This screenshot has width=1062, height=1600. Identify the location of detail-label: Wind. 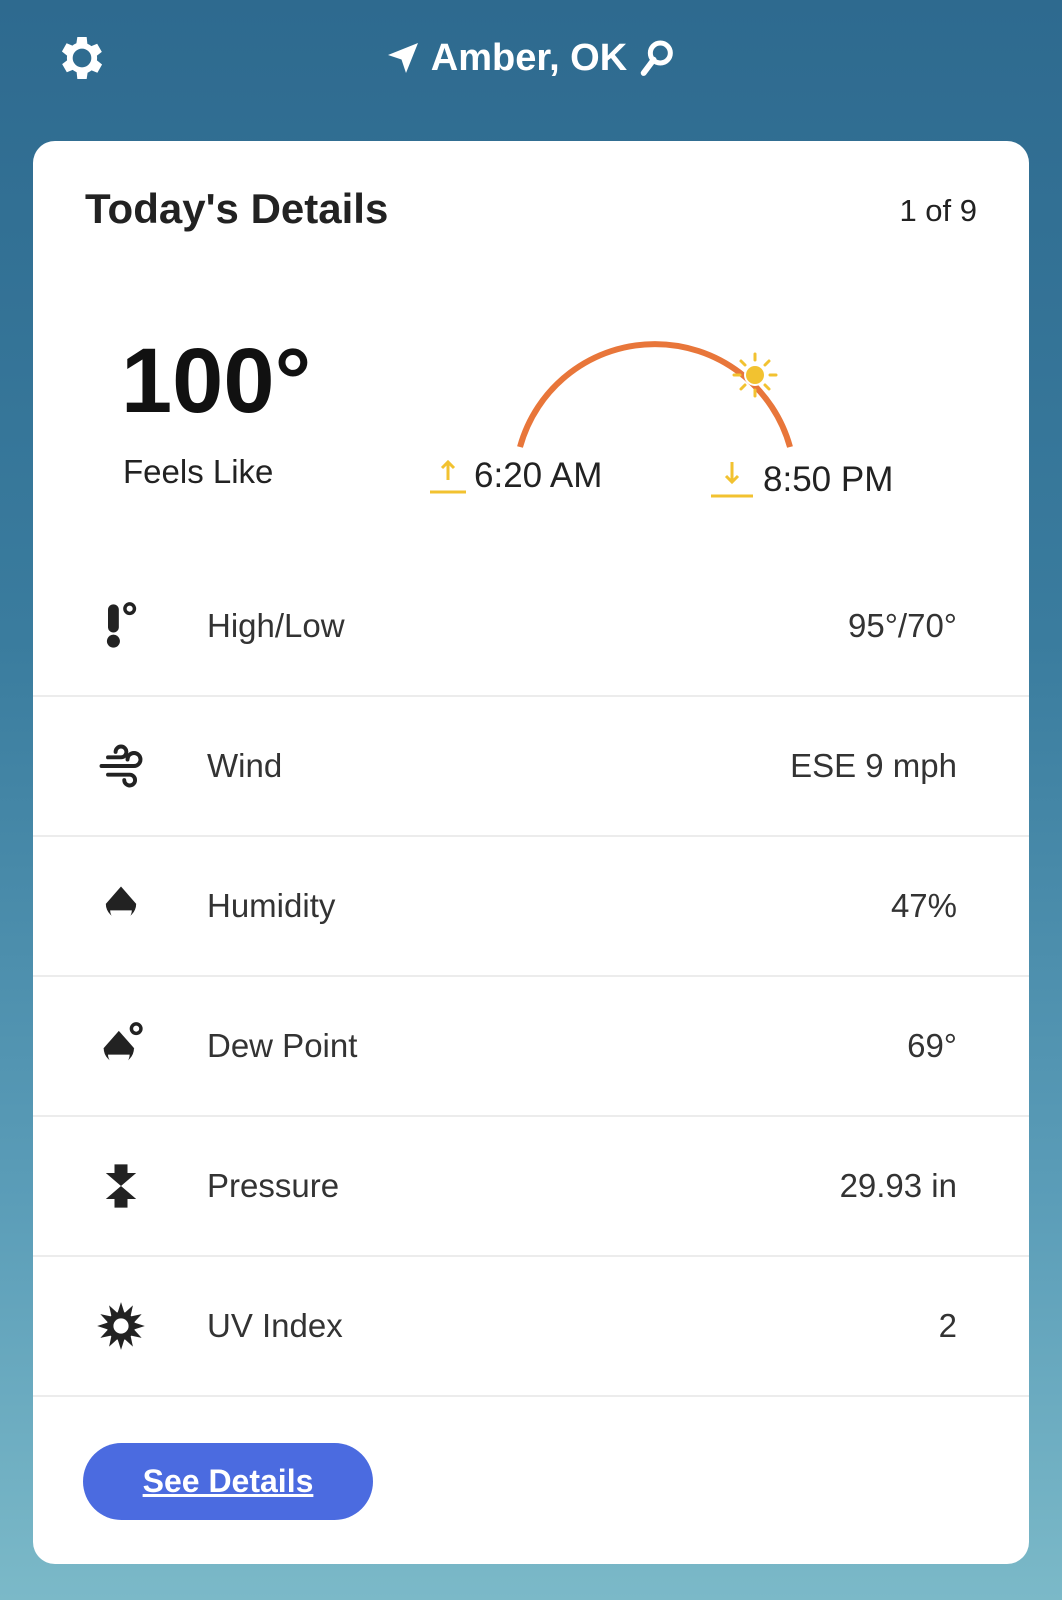
(245, 765).